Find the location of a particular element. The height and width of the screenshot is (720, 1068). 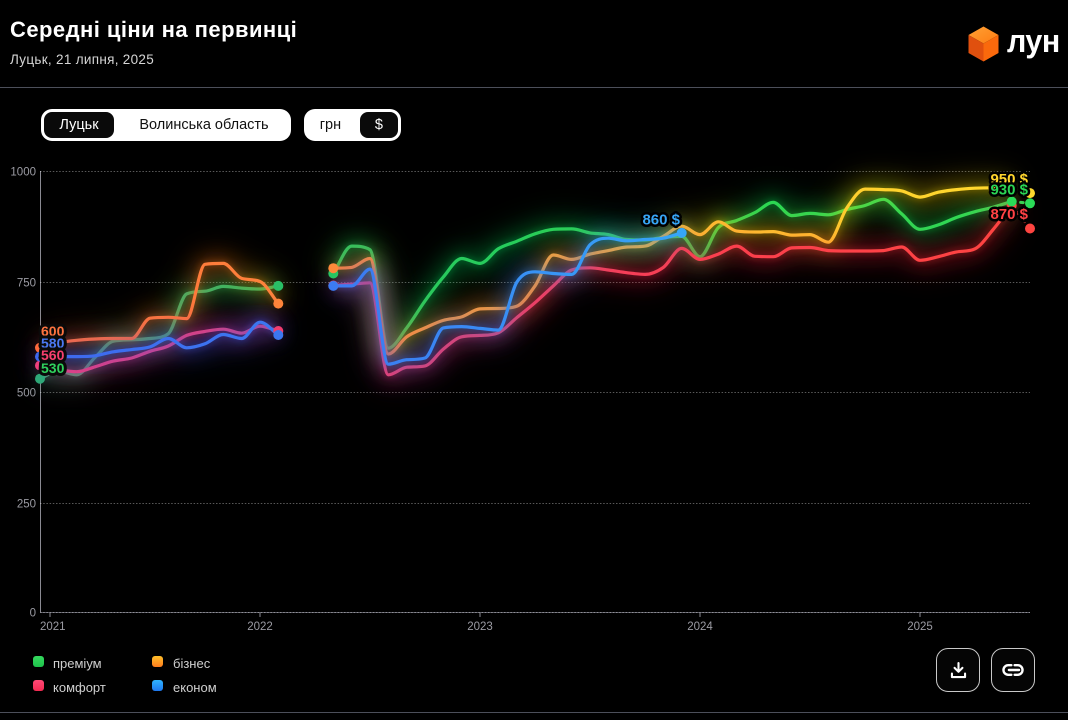

svg-text: 2024 is located at coordinates (700, 627).